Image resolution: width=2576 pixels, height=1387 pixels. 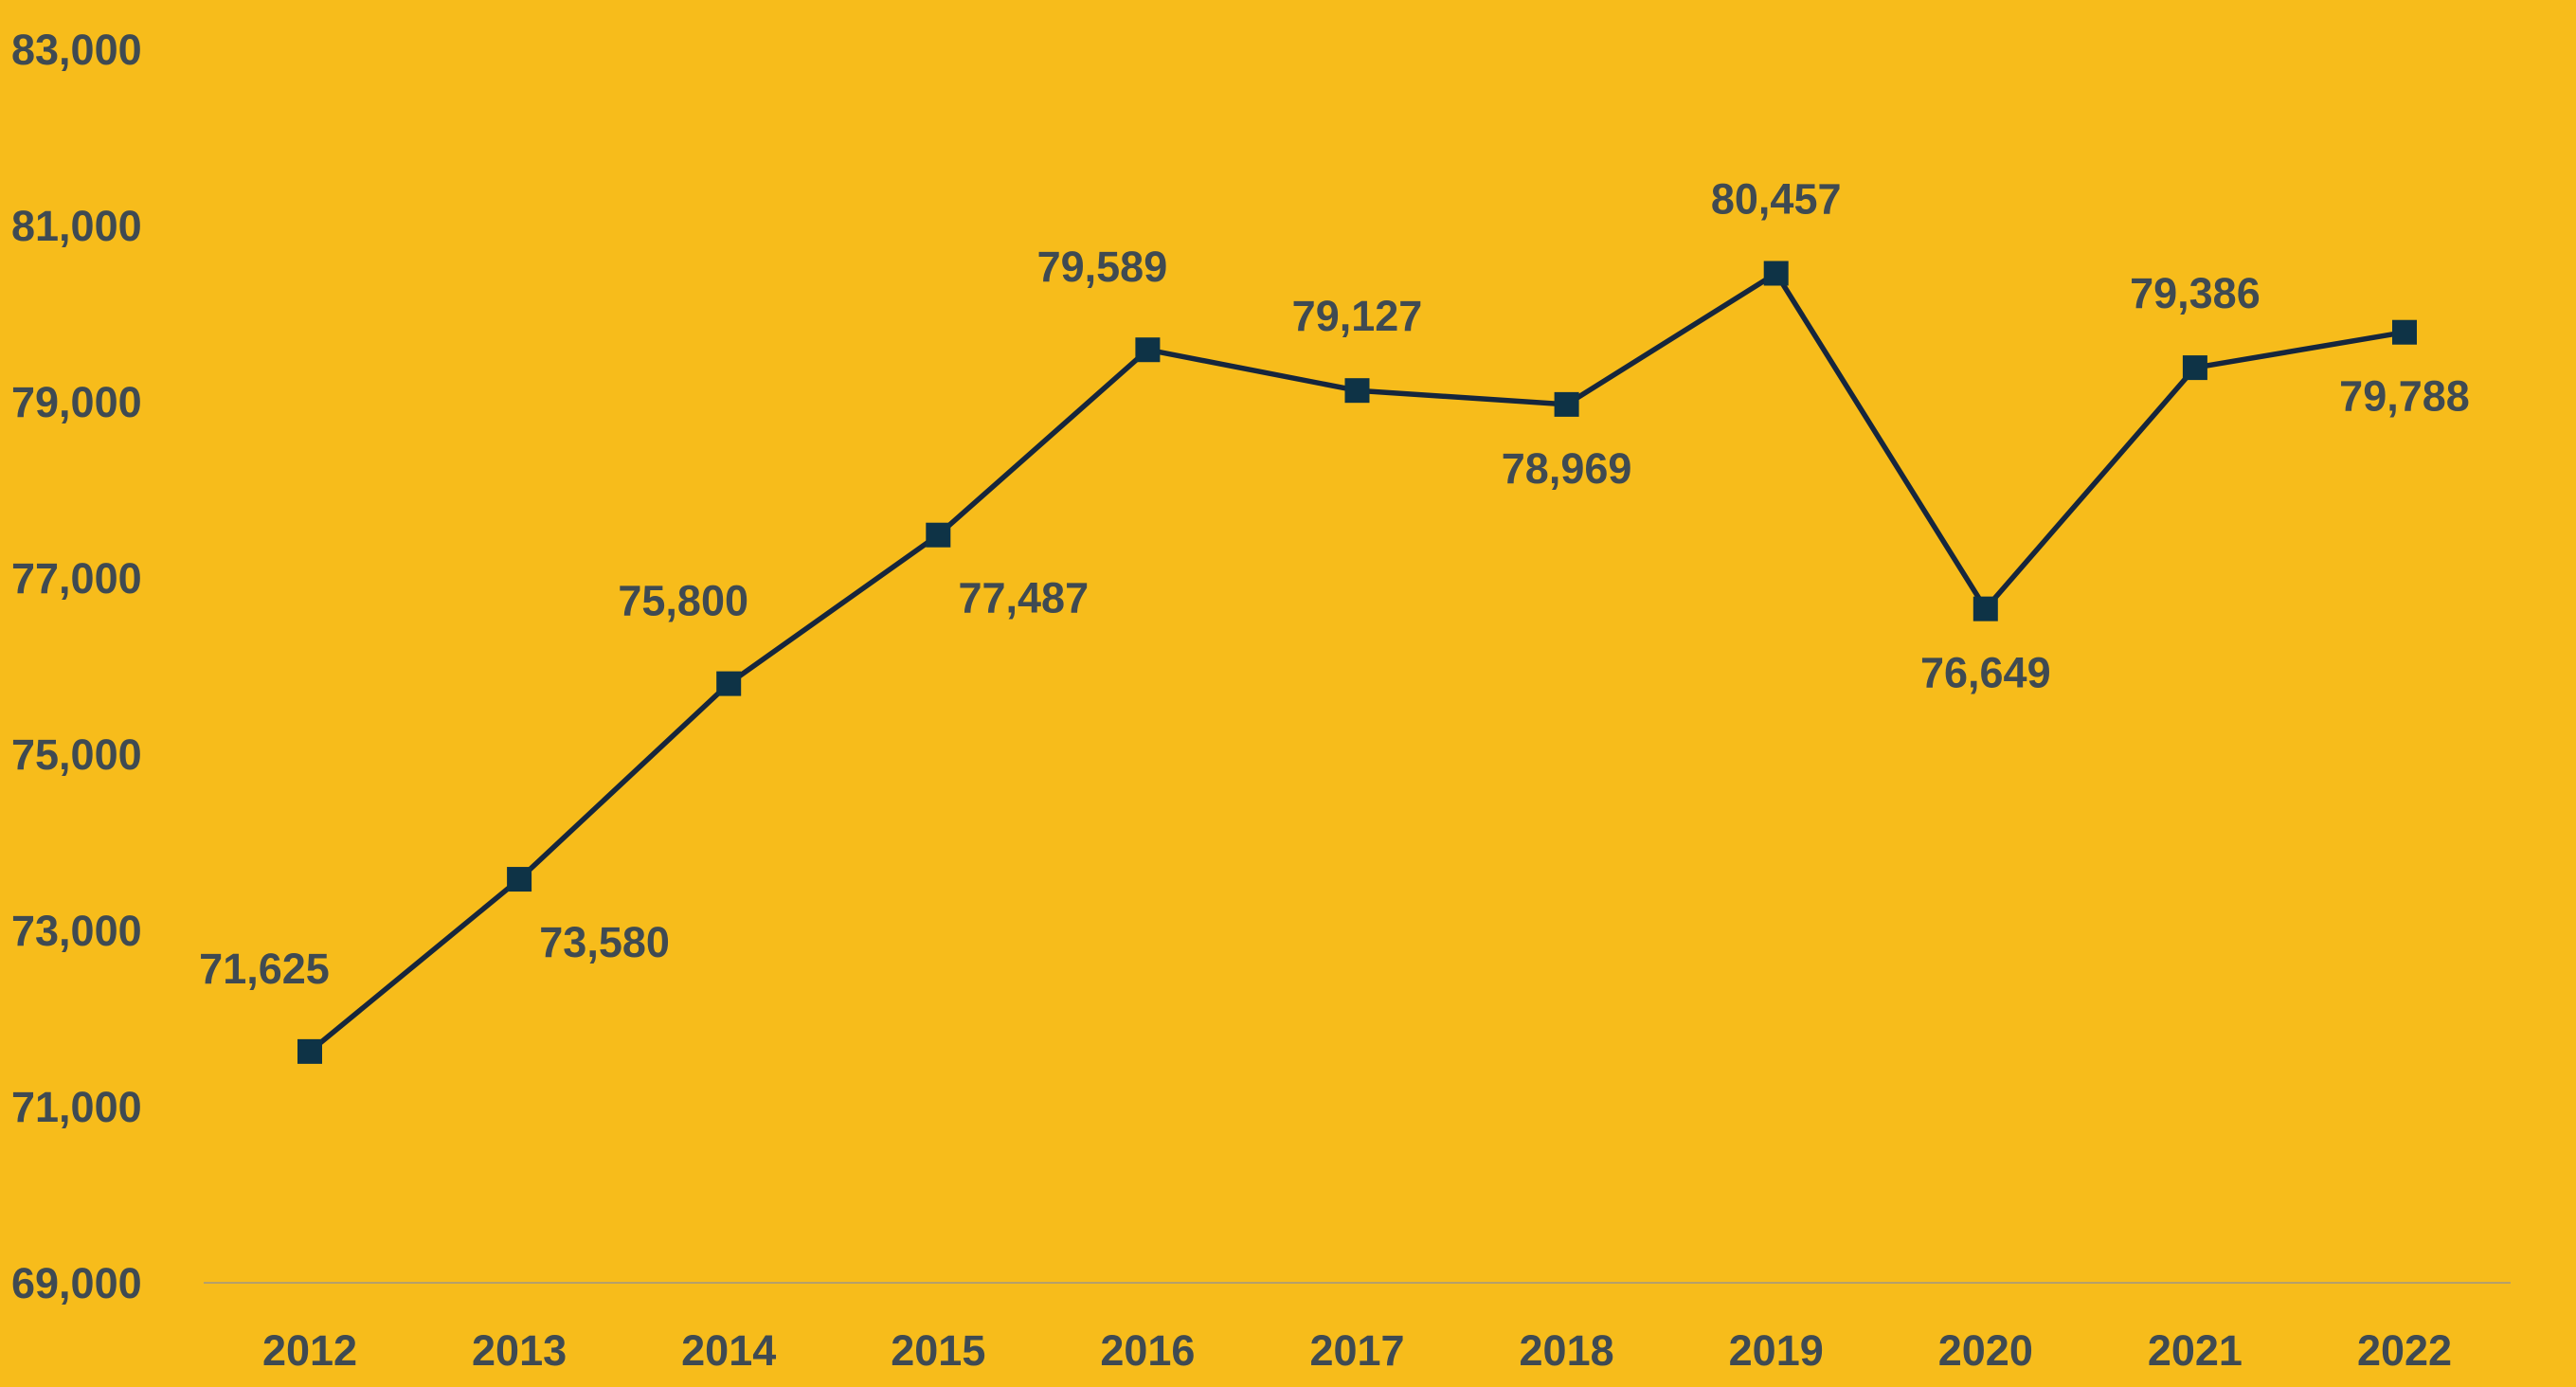 I want to click on data-label: 77,487, so click(x=1023, y=598).